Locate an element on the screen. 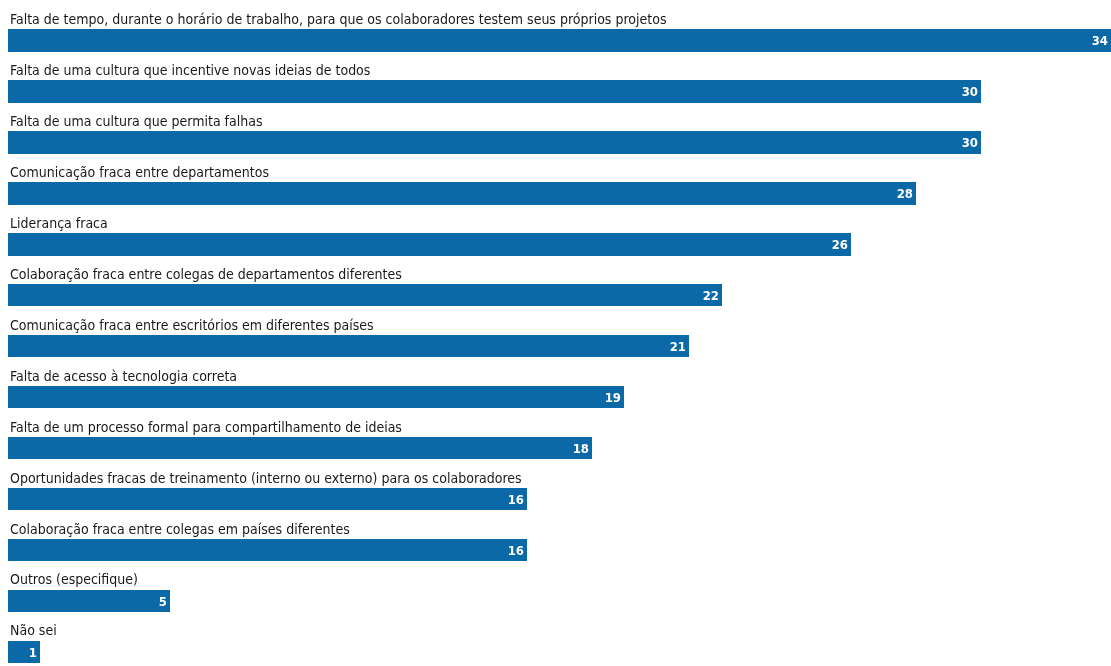 The height and width of the screenshot is (666, 1111). y-tick-label: Comunicação fraca entre escritórios em diferentes países is located at coordinates (192, 325).